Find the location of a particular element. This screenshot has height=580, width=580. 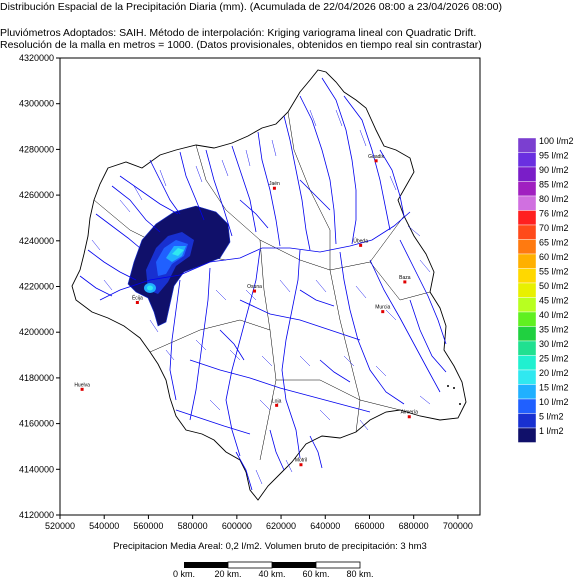

x-tick-label: 700000 is located at coordinates (458, 526).